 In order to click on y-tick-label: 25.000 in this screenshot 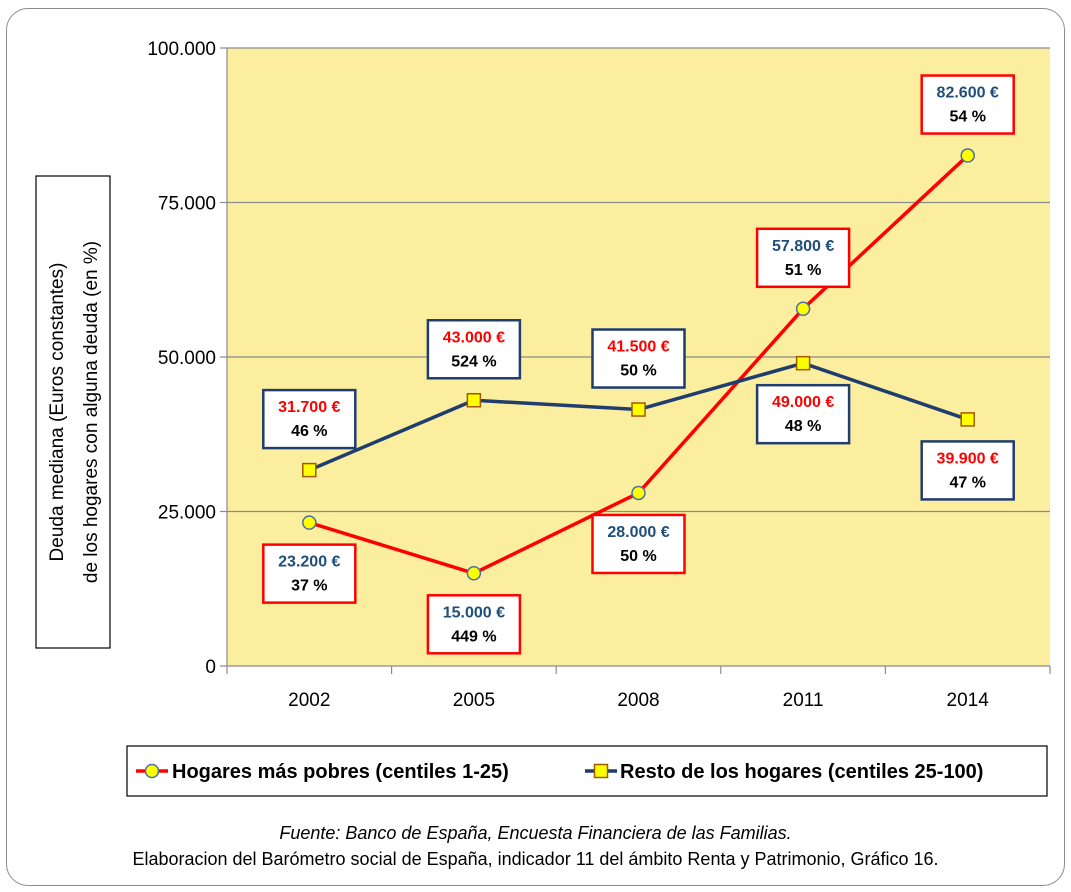, I will do `click(187, 513)`.